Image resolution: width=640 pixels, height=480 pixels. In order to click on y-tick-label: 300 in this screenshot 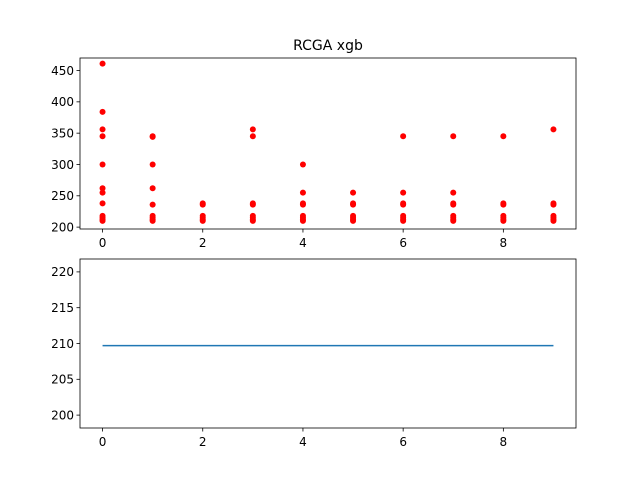, I will do `click(62, 165)`.